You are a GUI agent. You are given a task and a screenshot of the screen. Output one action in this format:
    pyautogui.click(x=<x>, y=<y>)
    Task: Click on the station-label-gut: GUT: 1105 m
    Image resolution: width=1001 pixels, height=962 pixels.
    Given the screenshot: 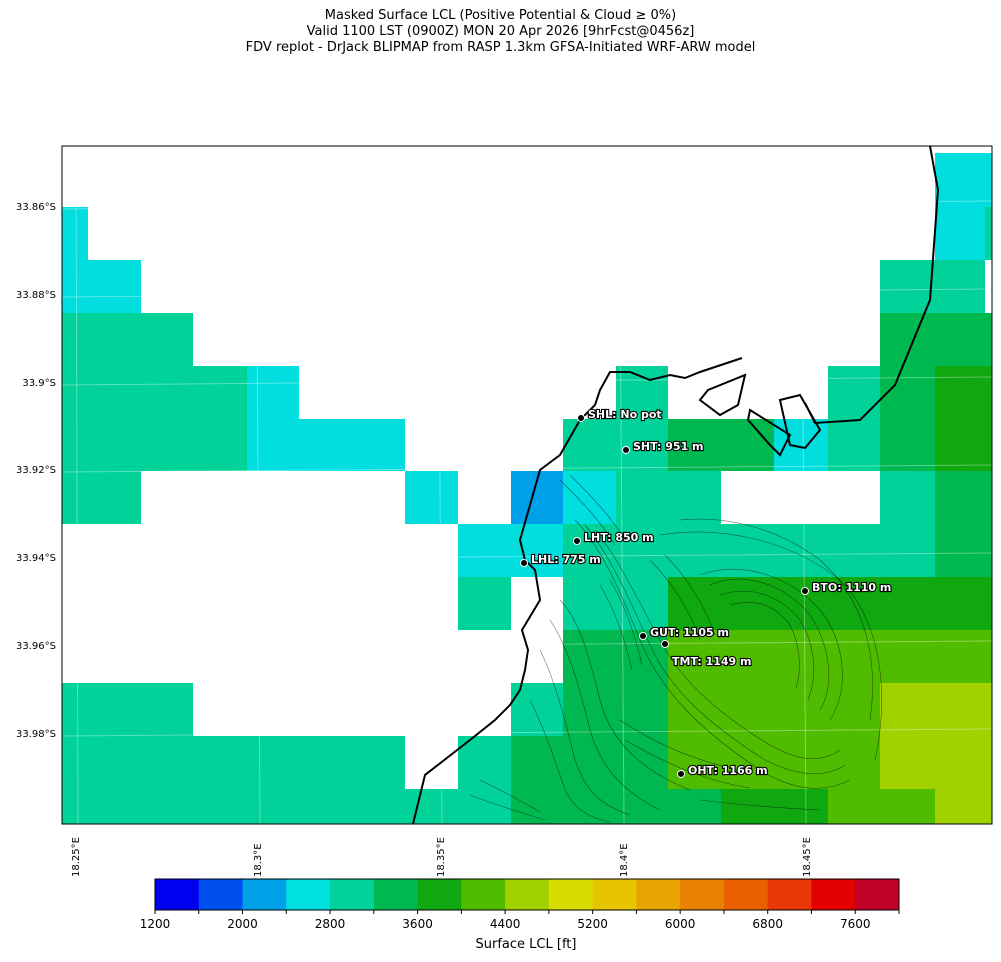 What is the action you would take?
    pyautogui.click(x=689, y=632)
    